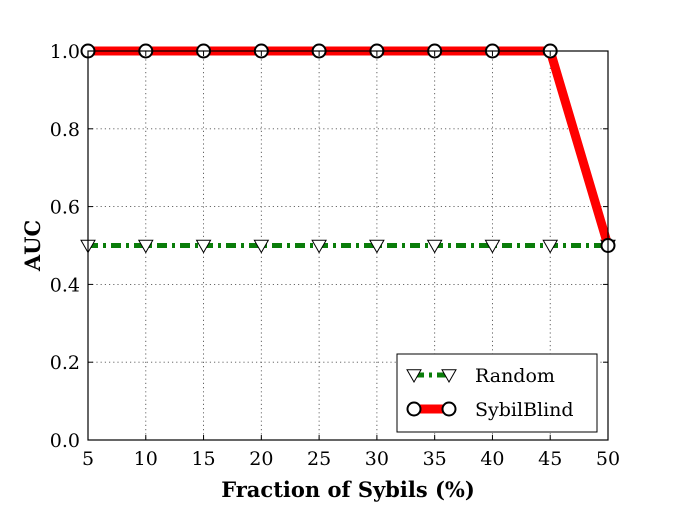  What do you see at coordinates (203, 459) in the screenshot?
I see `x-tick-label: 15` at bounding box center [203, 459].